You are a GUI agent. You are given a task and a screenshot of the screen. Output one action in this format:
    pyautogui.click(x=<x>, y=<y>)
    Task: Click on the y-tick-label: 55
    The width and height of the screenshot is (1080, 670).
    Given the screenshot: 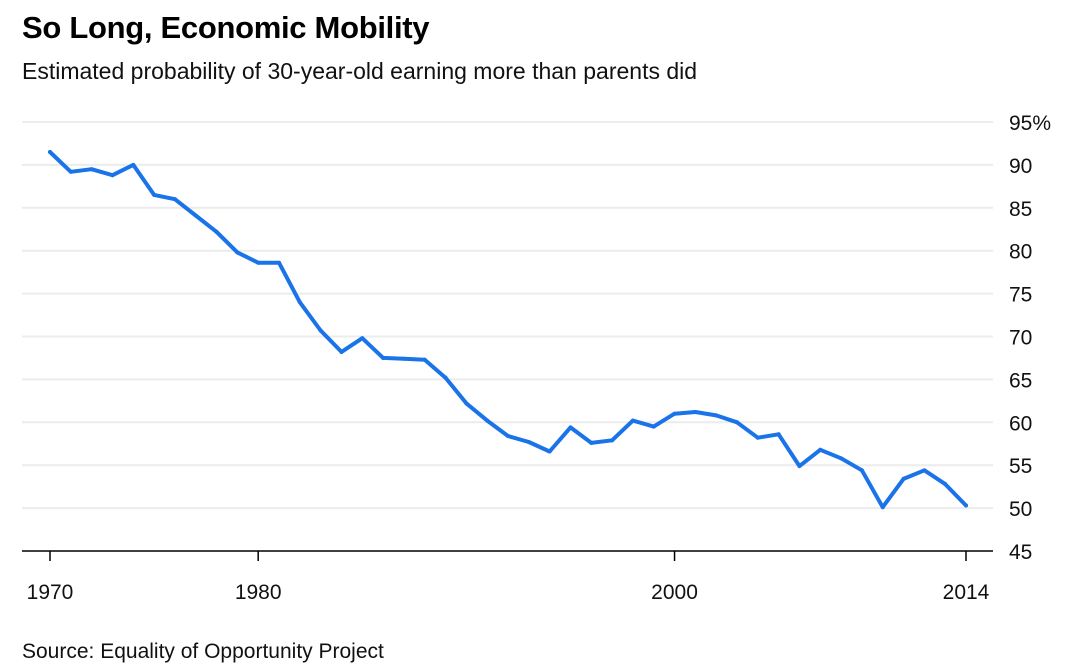 What is the action you would take?
    pyautogui.click(x=1020, y=466)
    